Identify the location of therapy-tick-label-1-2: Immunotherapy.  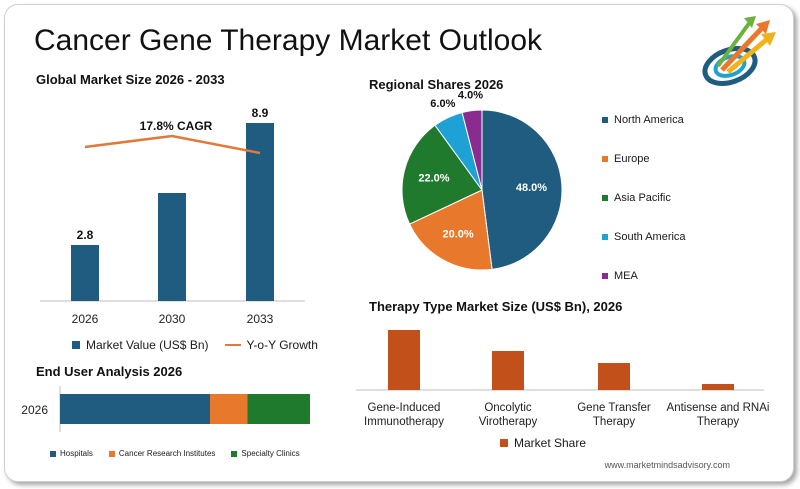
(404, 422).